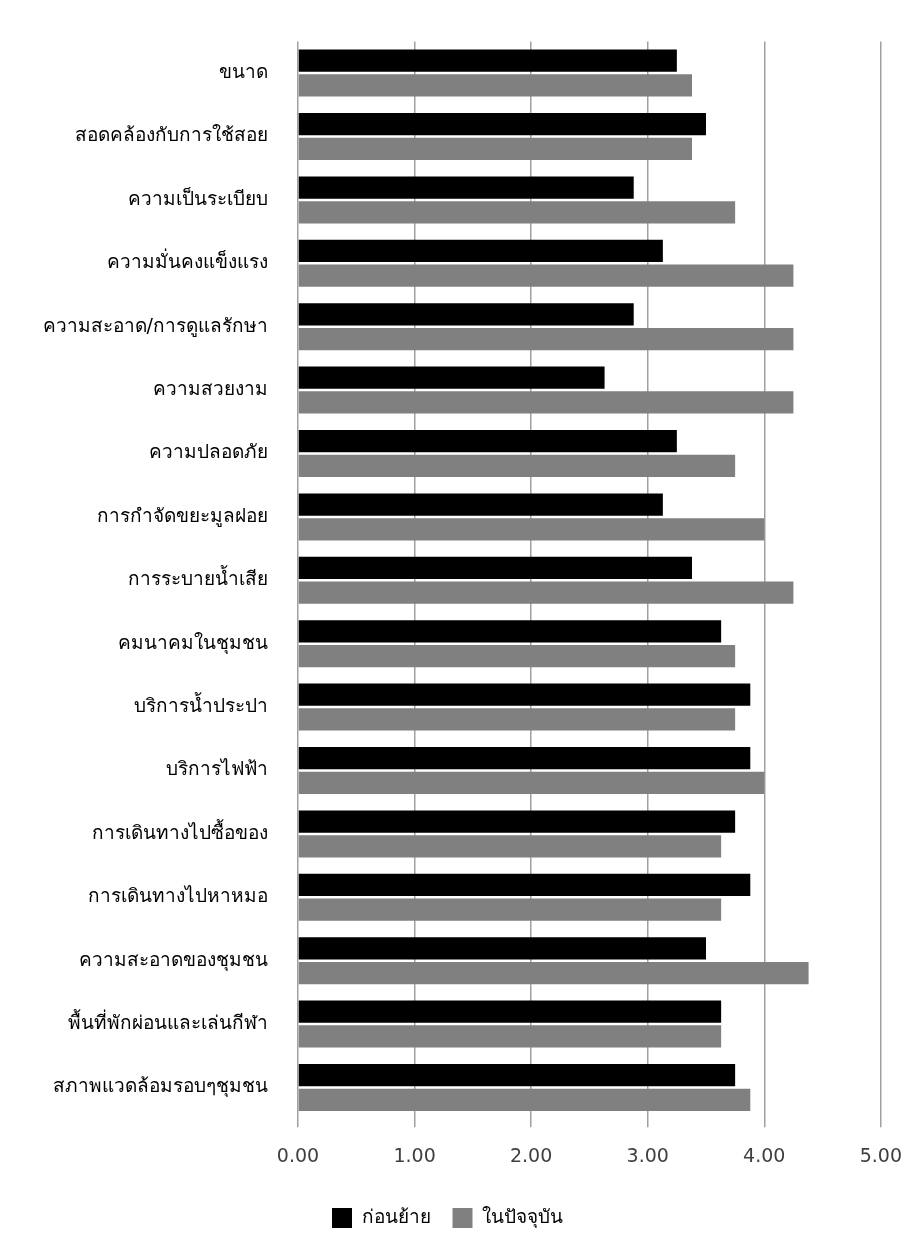 This screenshot has width=920, height=1246. Describe the element at coordinates (217, 768) in the screenshot. I see `y-tick-label: บริการไฟฟ้า` at that location.